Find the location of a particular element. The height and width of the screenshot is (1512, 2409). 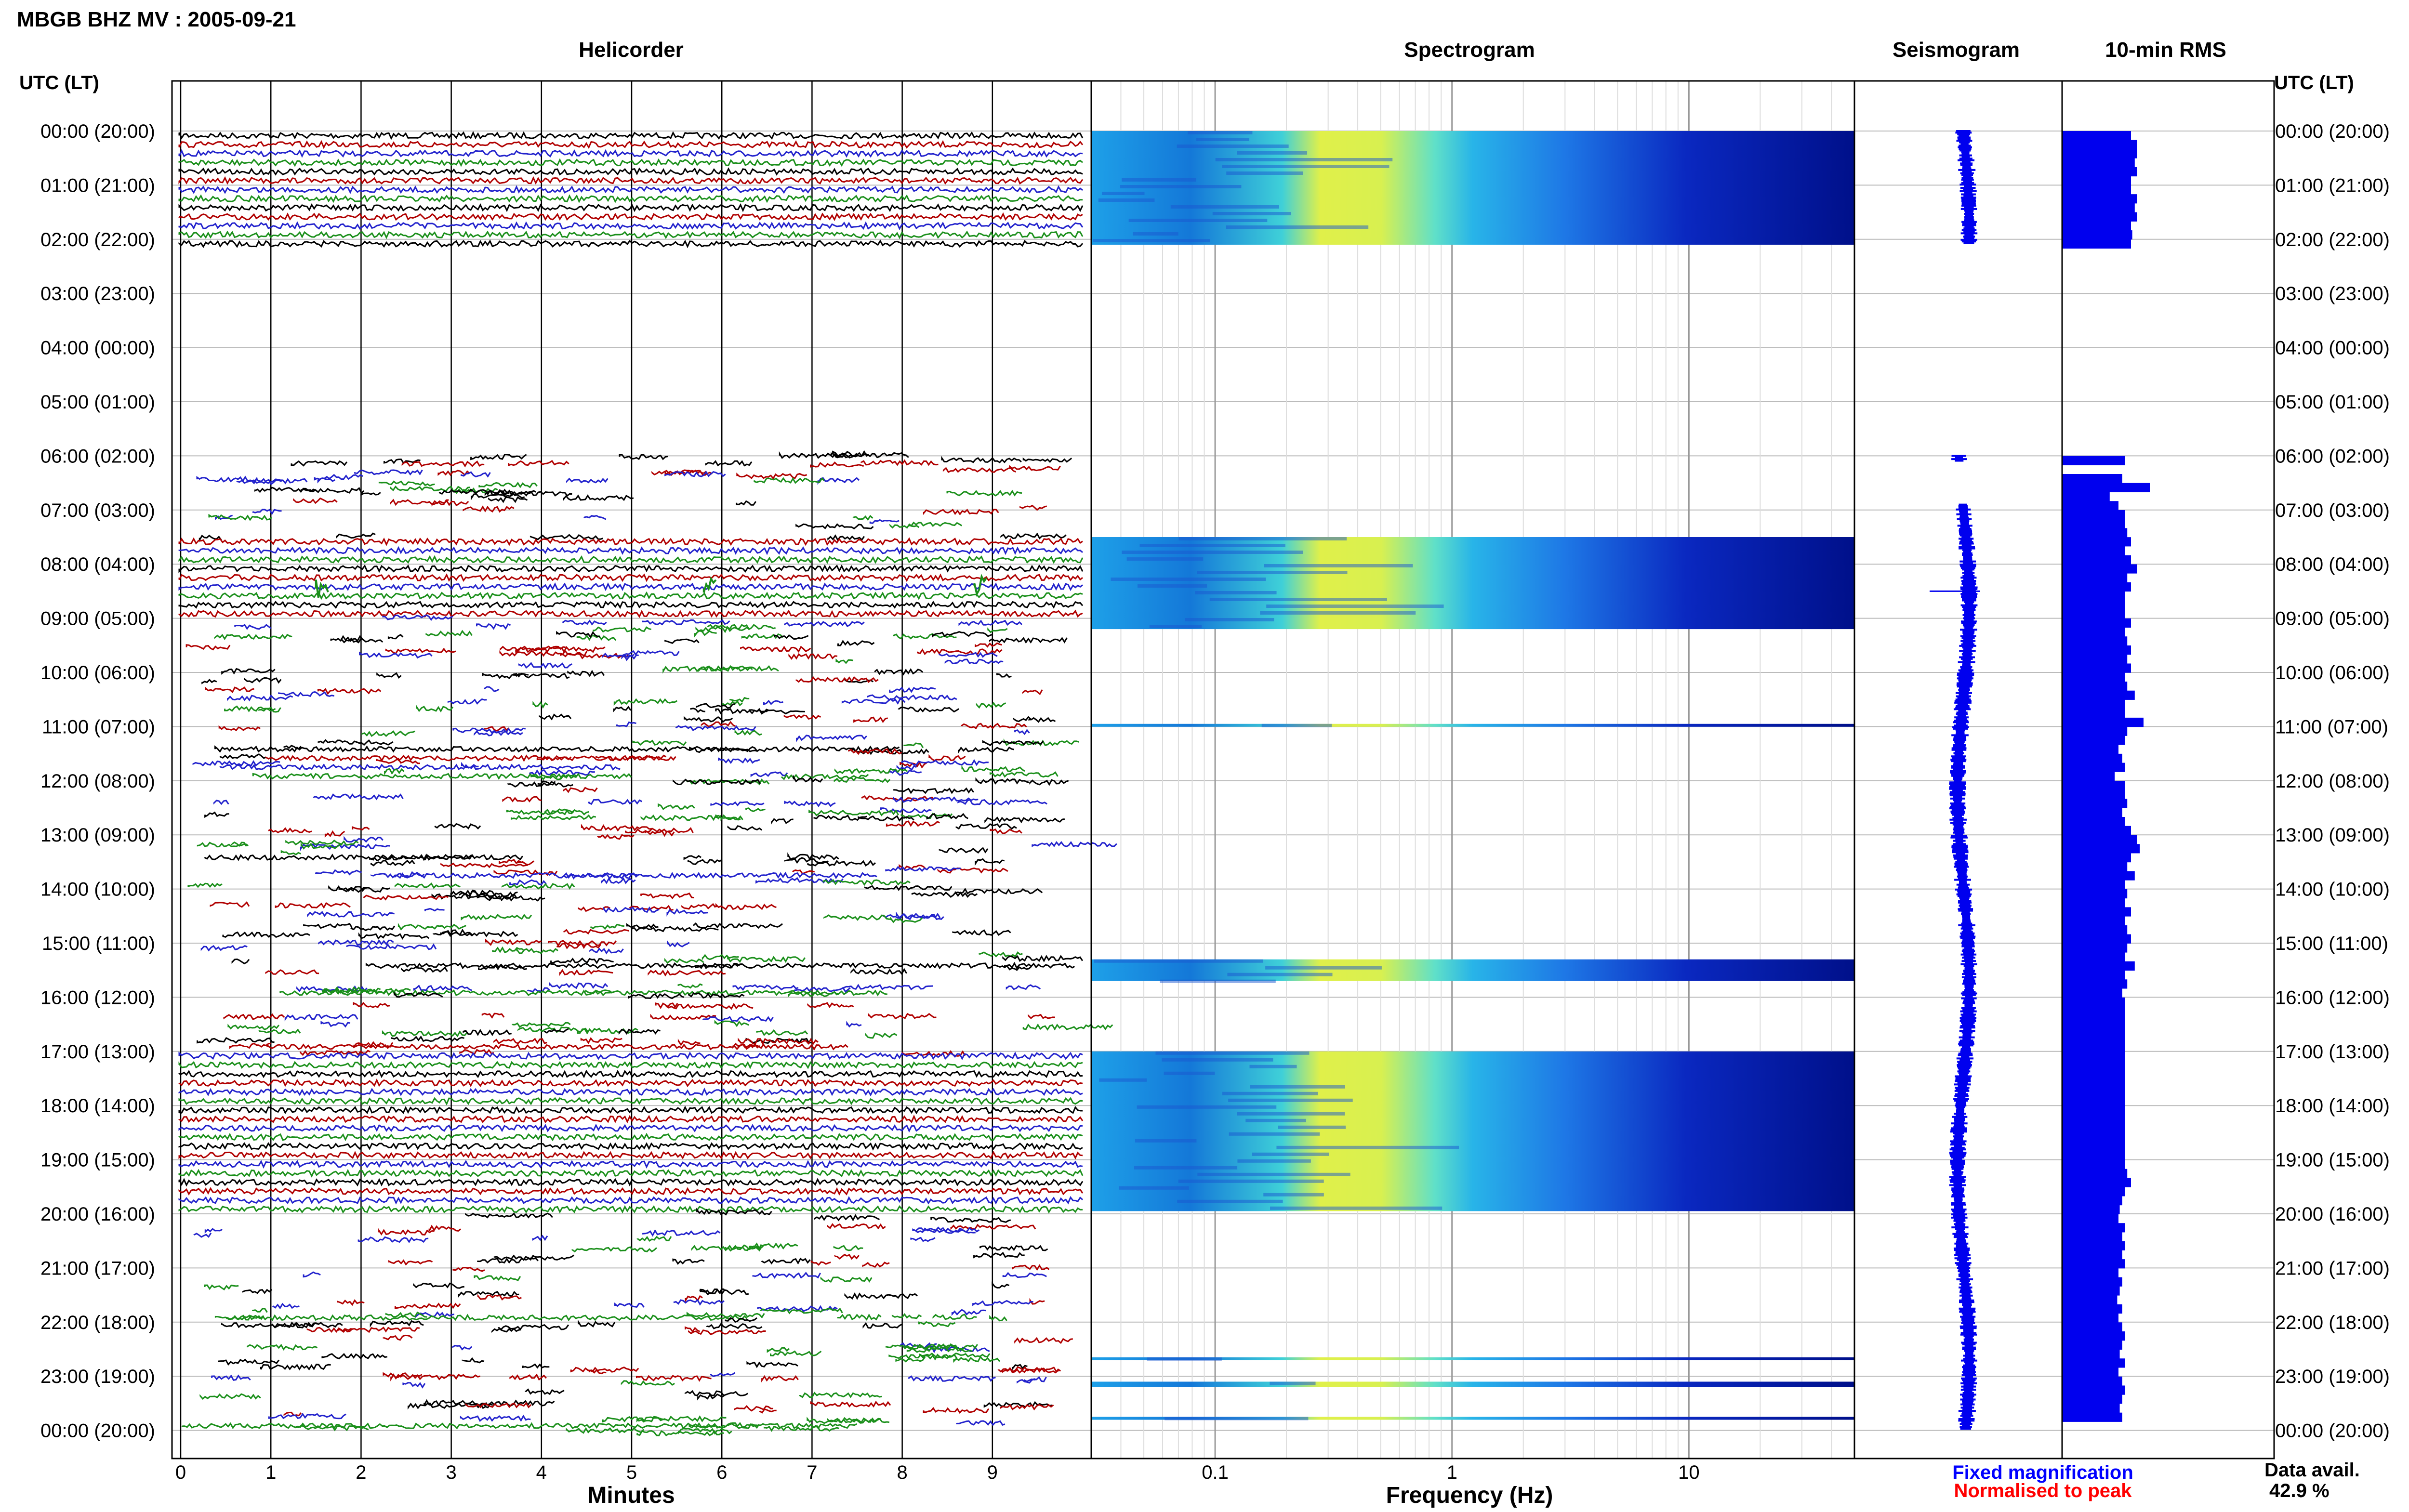

time-tick-left: 18:00 (14:00) is located at coordinates (97, 1106).